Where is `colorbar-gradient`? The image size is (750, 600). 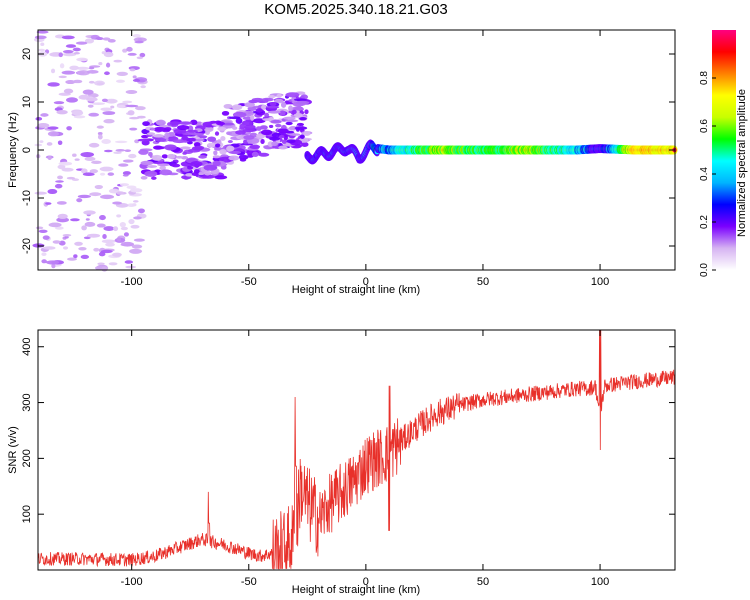 colorbar-gradient is located at coordinates (724, 150).